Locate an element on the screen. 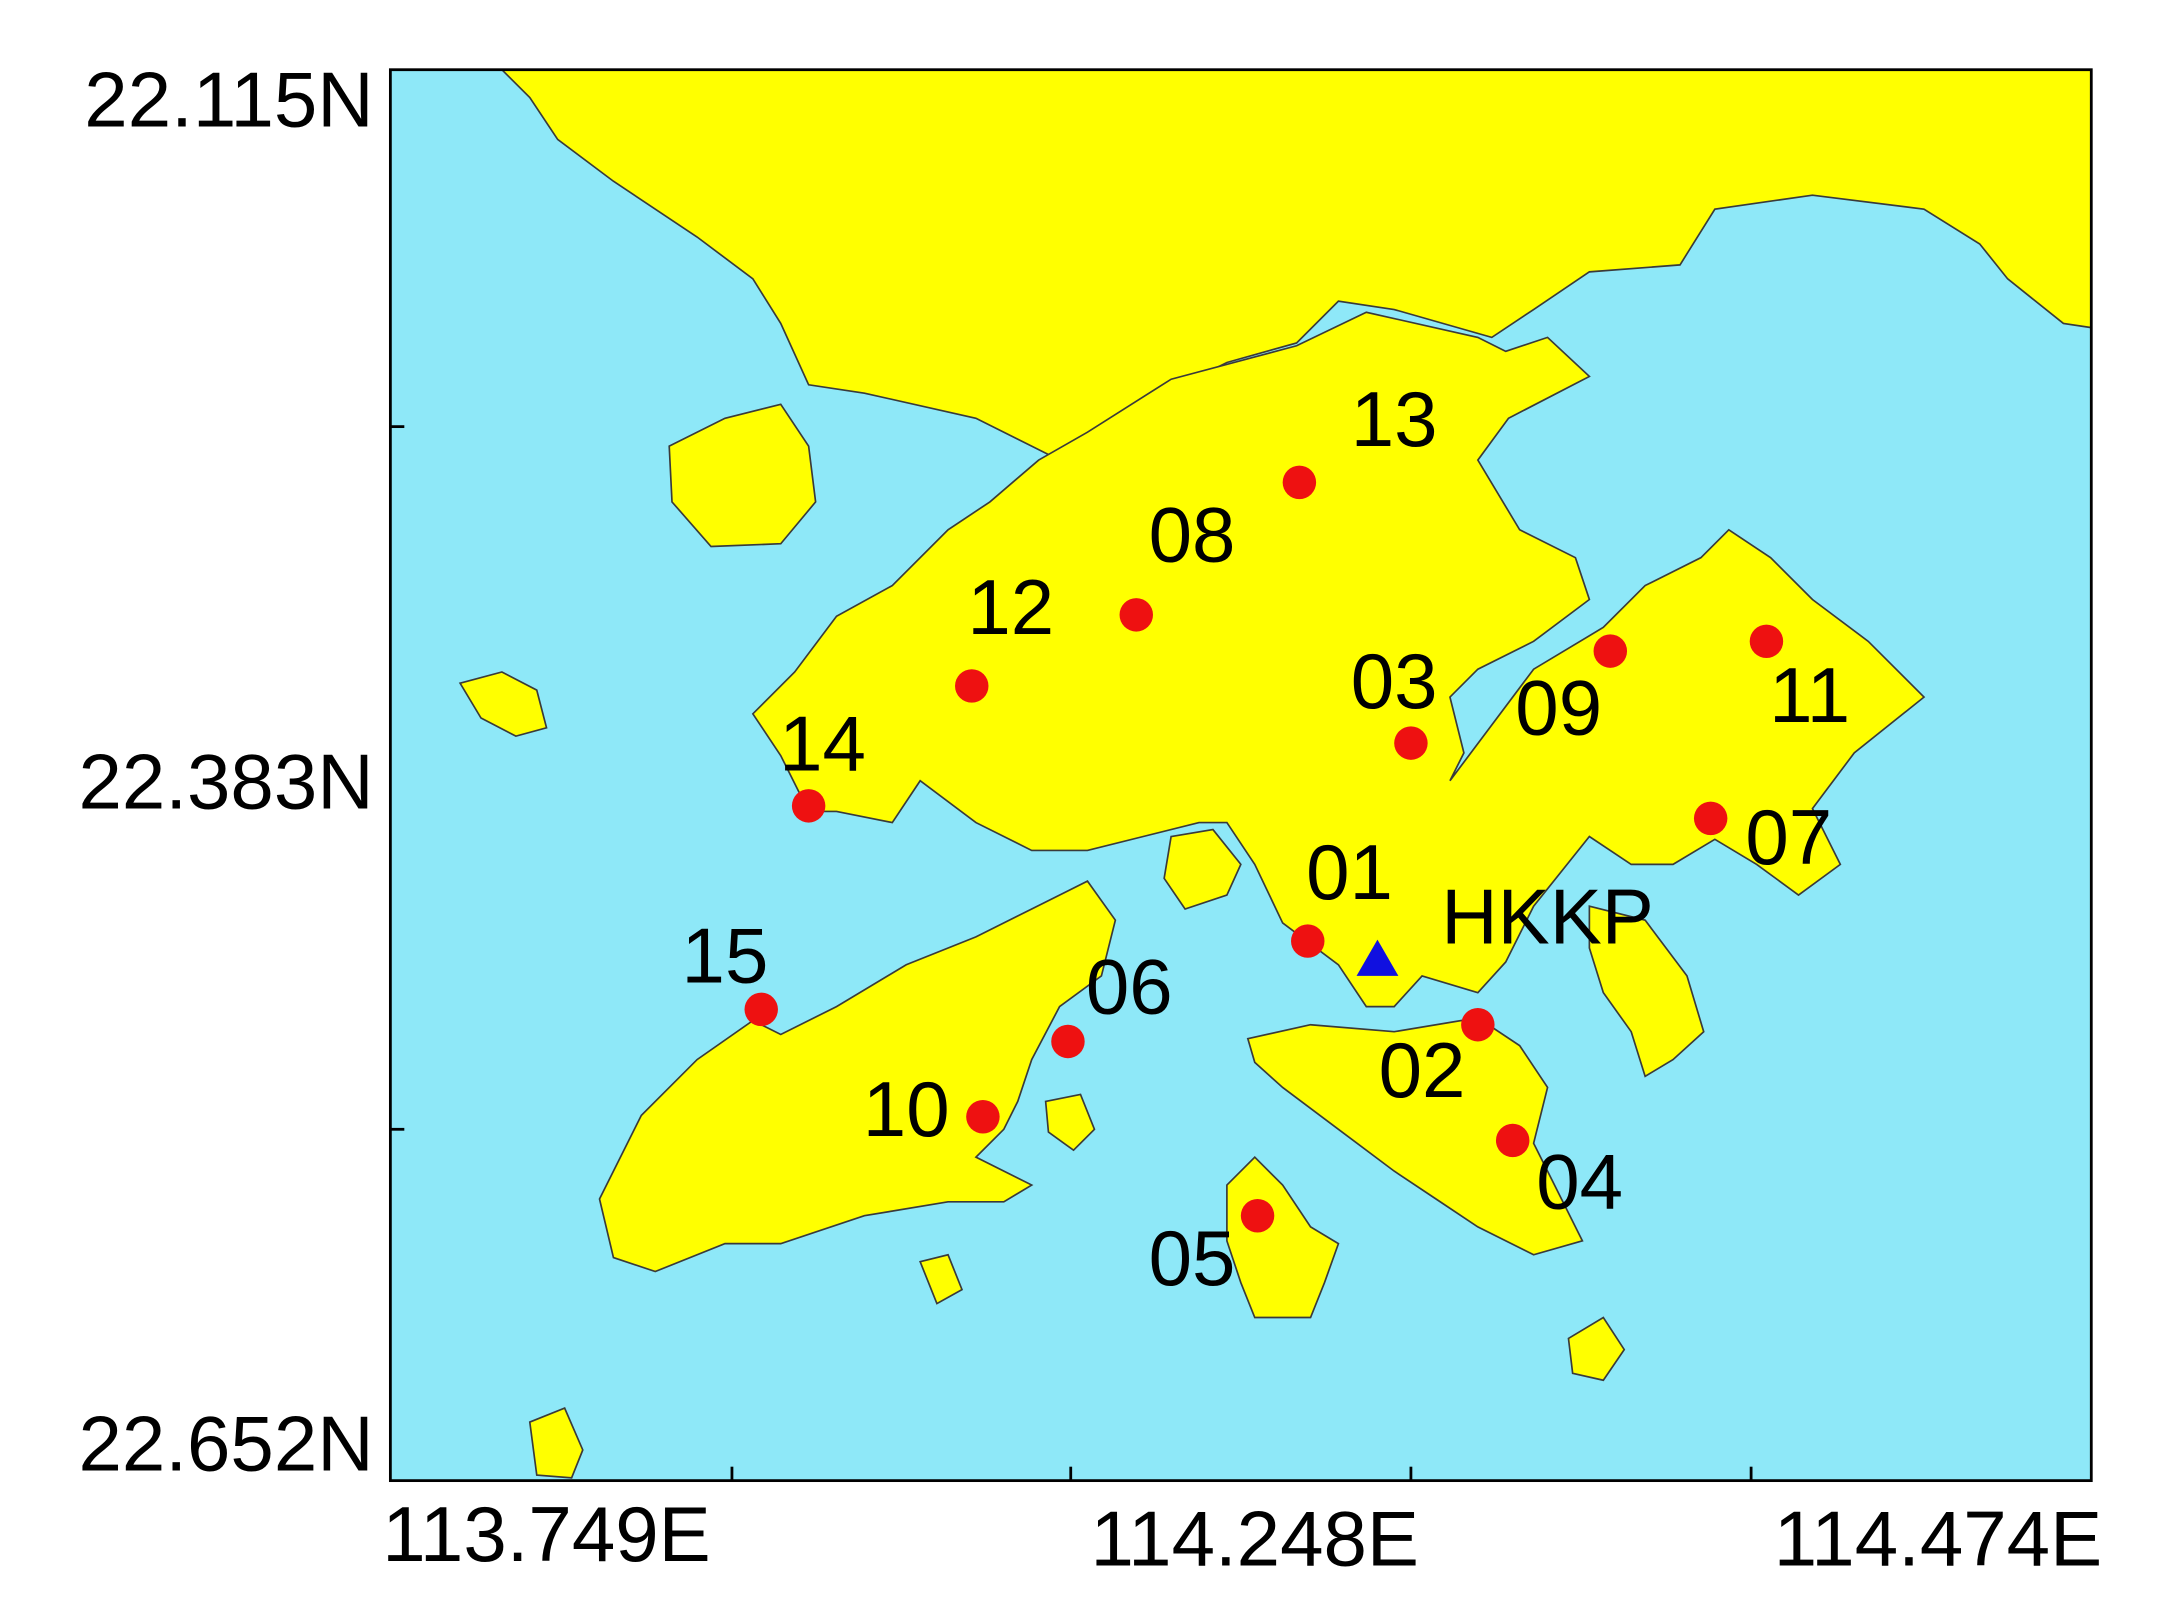 This screenshot has width=2161, height=1622. peng-chau is located at coordinates (1070, 1122).